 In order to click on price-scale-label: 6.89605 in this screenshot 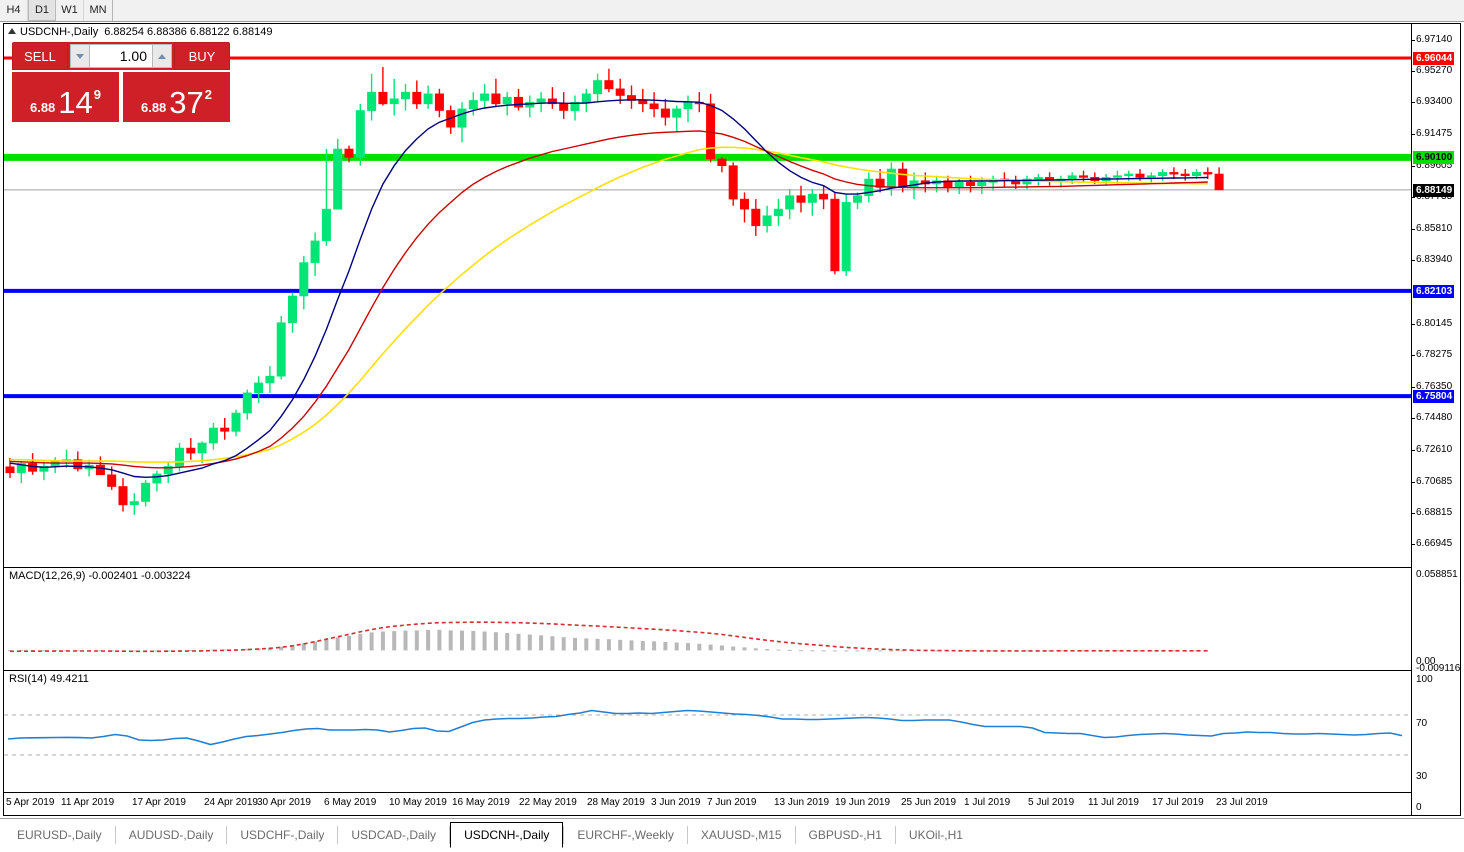, I will do `click(1434, 165)`.